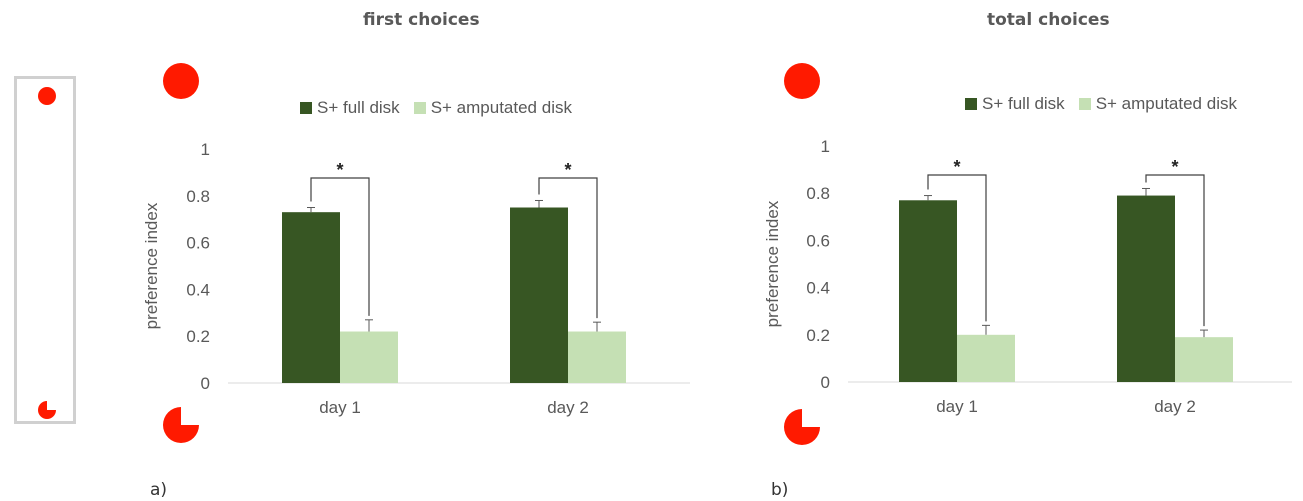 The height and width of the screenshot is (501, 1303). I want to click on panel-a-legend: S+ full disk S+ amputated disk, so click(443, 108).